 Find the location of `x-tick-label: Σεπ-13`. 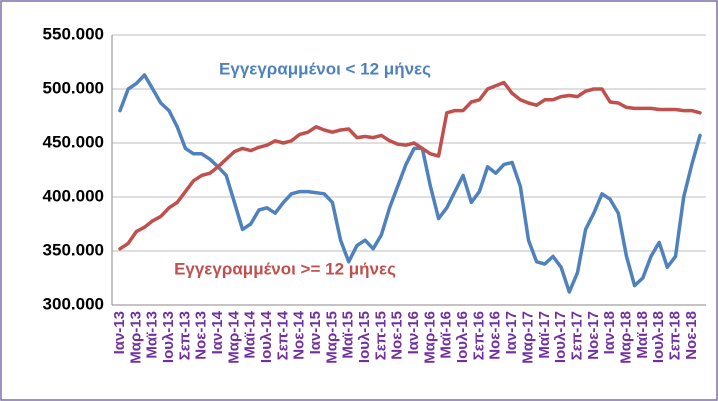

x-tick-label: Σεπ-13 is located at coordinates (184, 335).